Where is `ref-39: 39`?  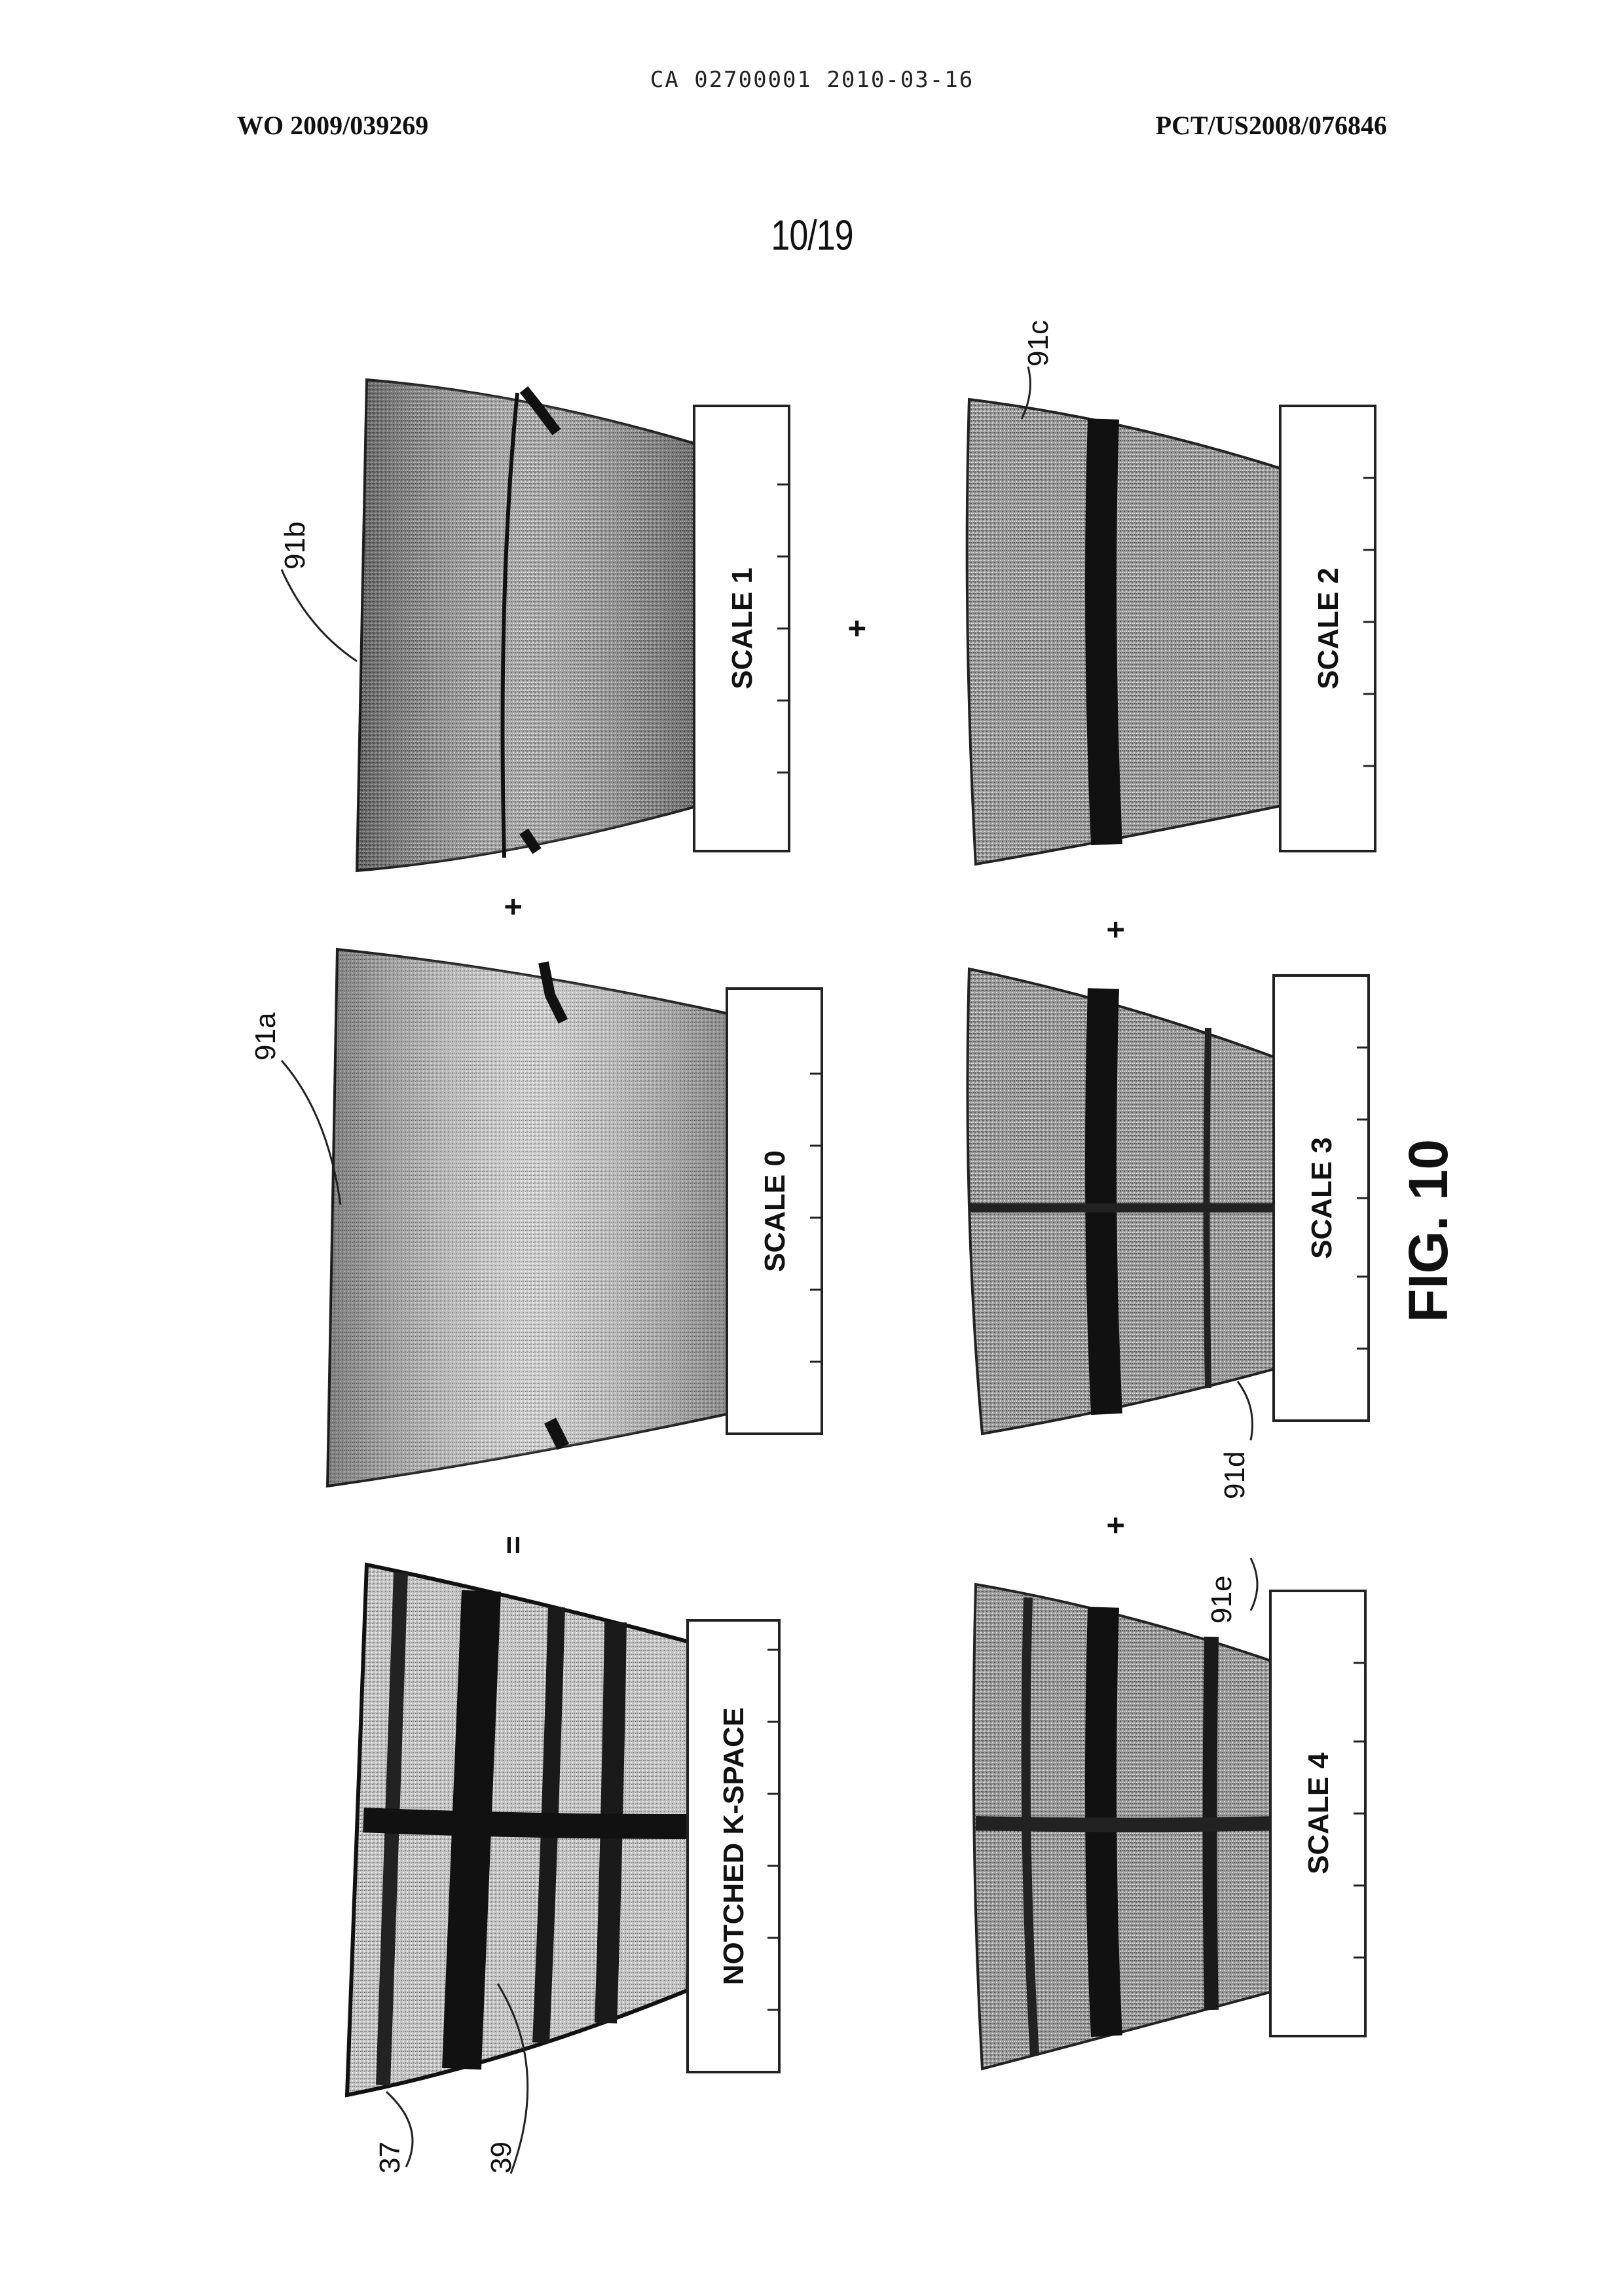
ref-39: 39 is located at coordinates (501, 2157).